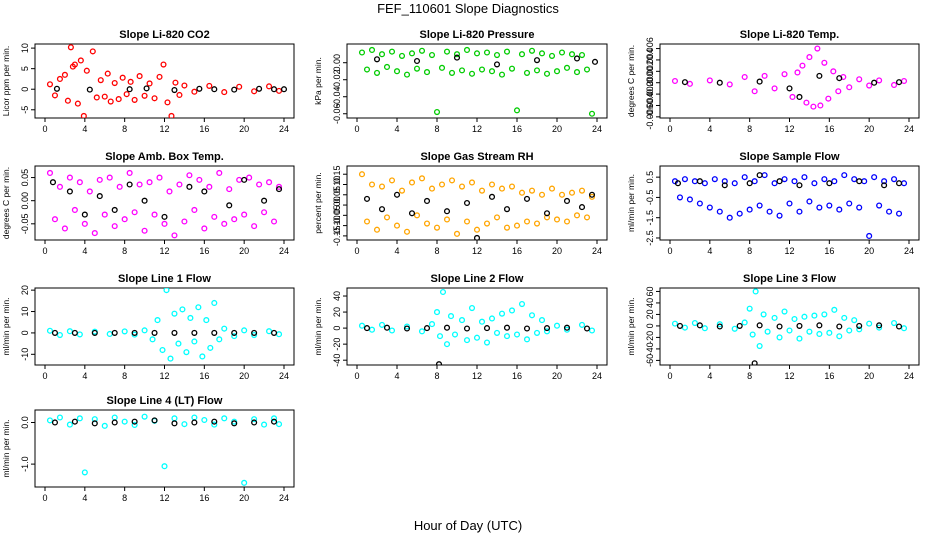 This screenshot has height=540, width=936. Describe the element at coordinates (25, 354) in the screenshot. I see `y-tick-label: -10` at that location.